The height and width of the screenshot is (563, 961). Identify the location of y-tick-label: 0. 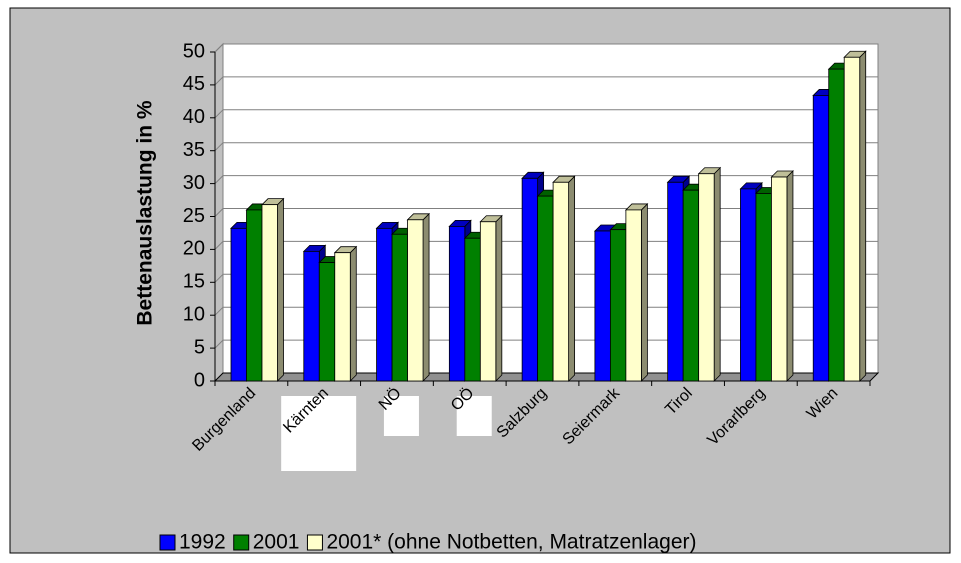
(199, 380).